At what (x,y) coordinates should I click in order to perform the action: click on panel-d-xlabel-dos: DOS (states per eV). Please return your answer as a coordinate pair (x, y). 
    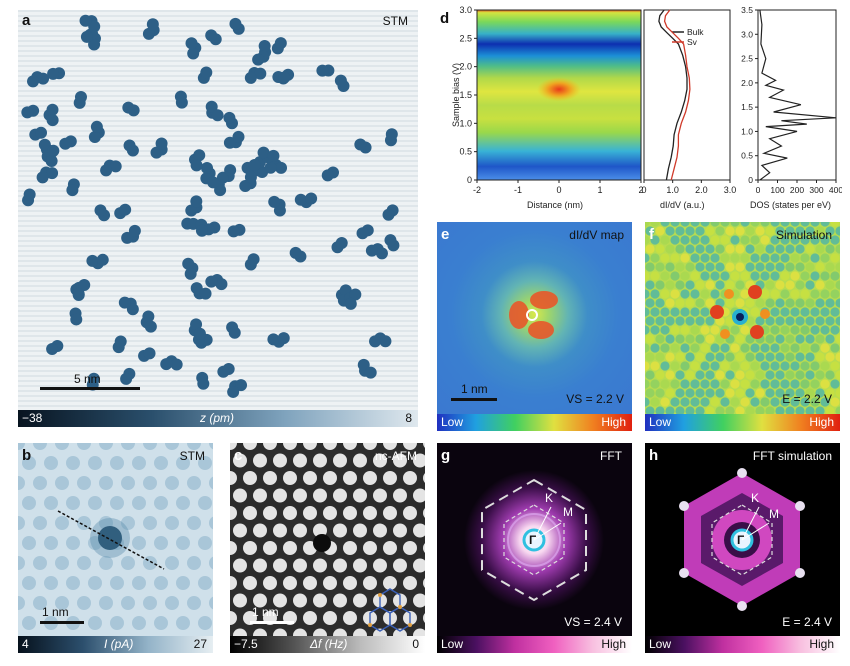
    Looking at the image, I should click on (791, 205).